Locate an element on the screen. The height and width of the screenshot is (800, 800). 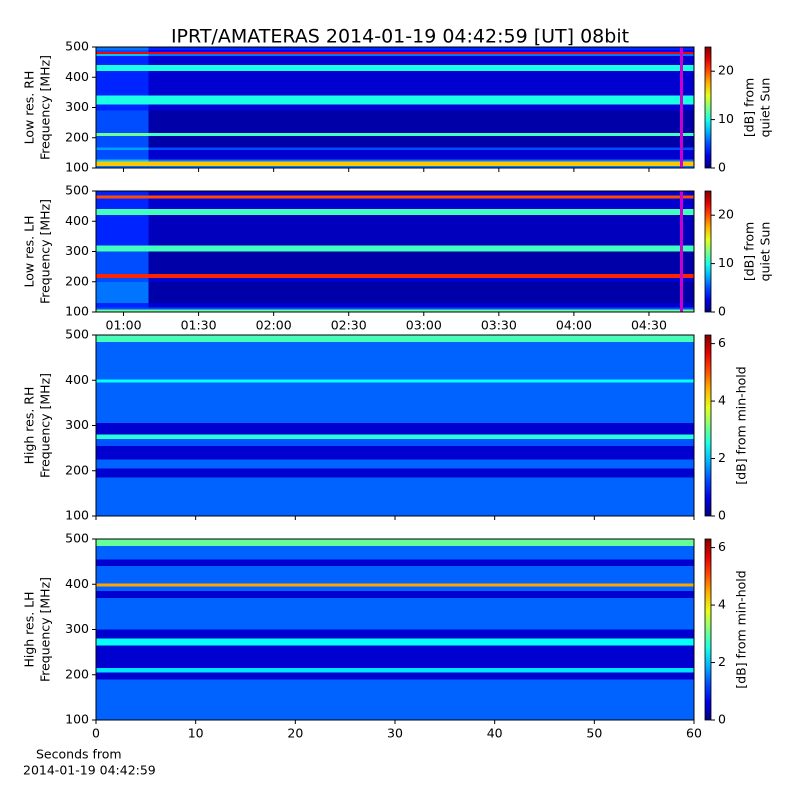
x-tick-label: 01:00 is located at coordinates (124, 325).